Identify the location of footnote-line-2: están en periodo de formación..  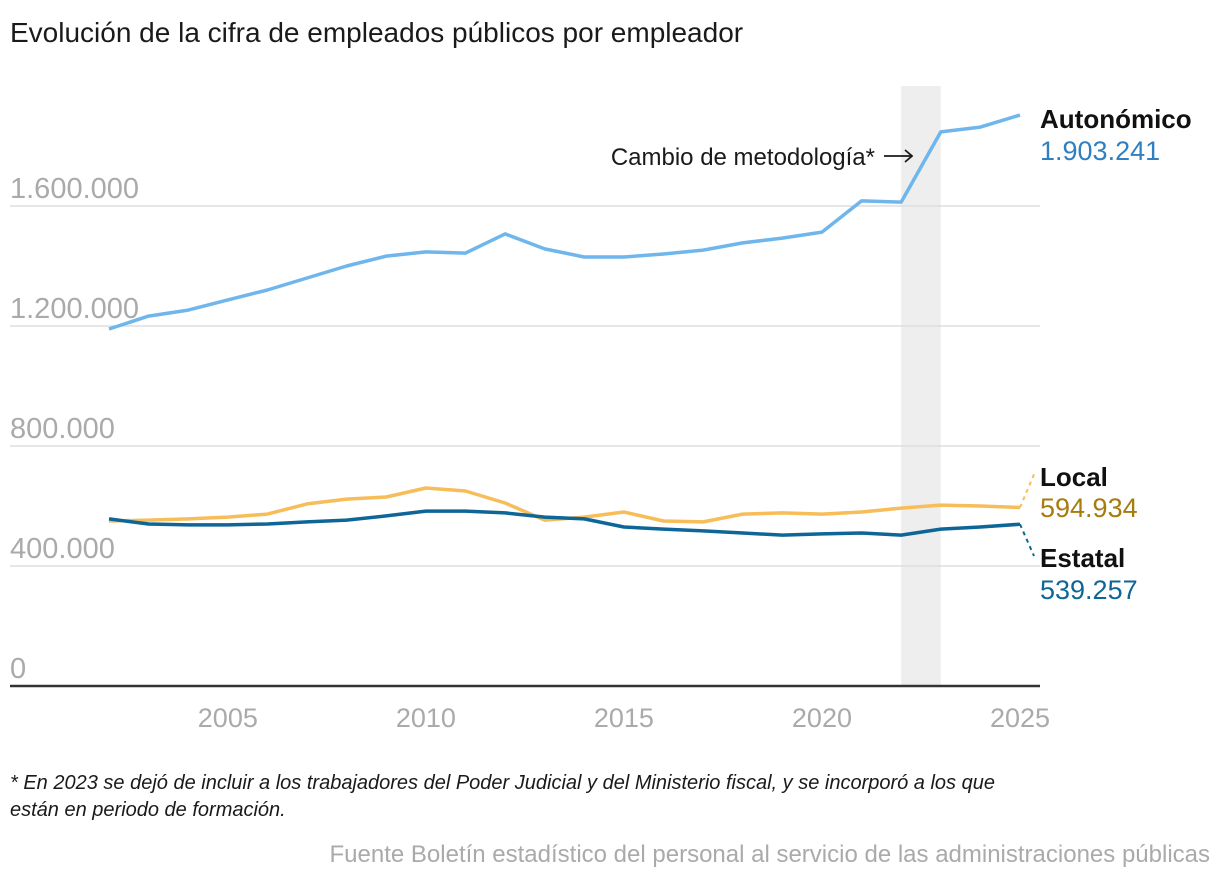
(148, 810).